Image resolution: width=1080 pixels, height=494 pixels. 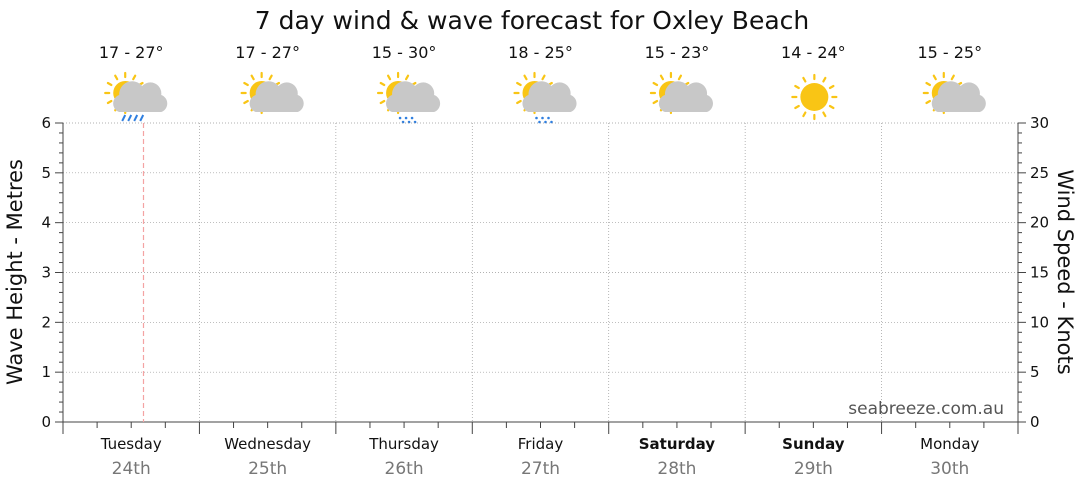 I want to click on temperature-range: 15 - 23°, so click(x=677, y=52).